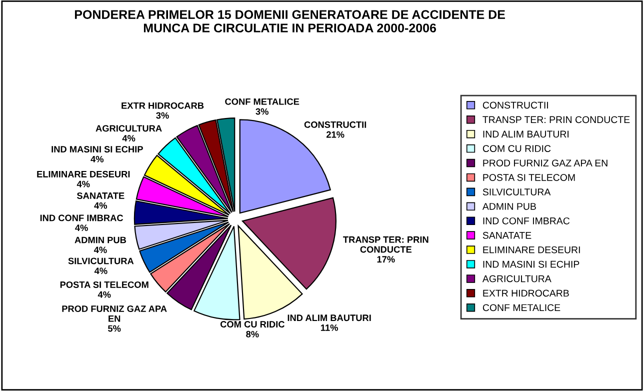 This screenshot has height=391, width=644. Describe the element at coordinates (97, 149) in the screenshot. I see `slice-label: IND MASINI SI ECHIP` at that location.